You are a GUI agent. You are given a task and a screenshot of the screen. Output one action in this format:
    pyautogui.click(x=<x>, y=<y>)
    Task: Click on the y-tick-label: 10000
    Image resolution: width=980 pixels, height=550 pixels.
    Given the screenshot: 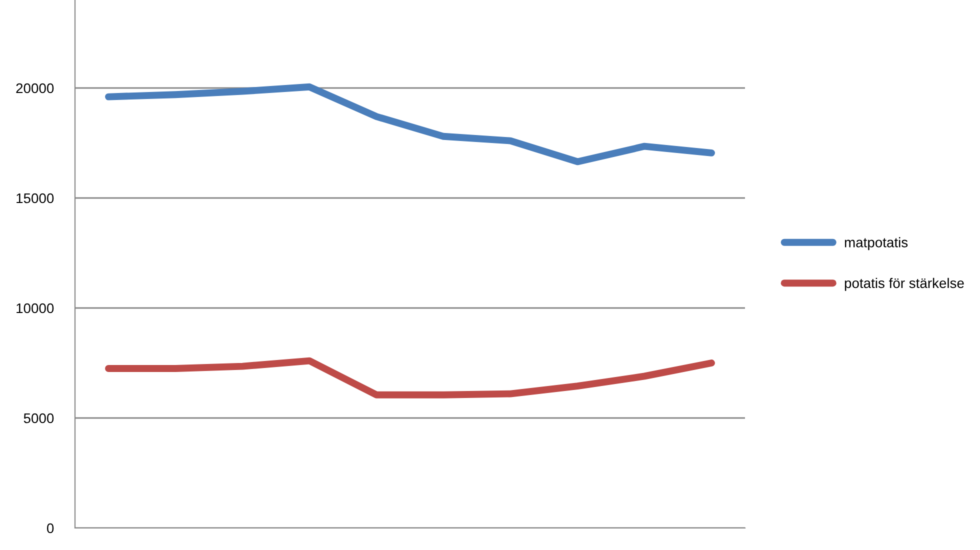 What is the action you would take?
    pyautogui.click(x=35, y=308)
    